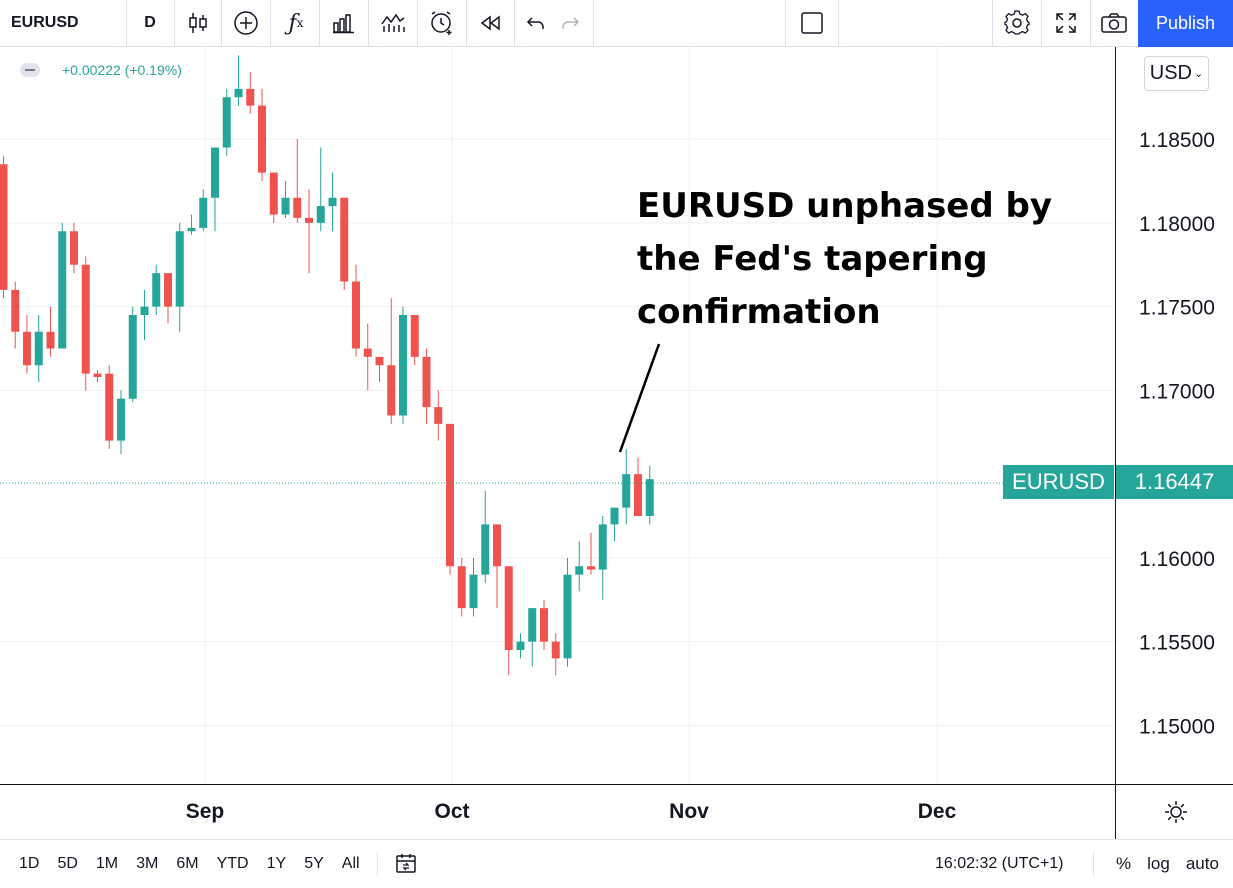 The height and width of the screenshot is (888, 1233). I want to click on auto-scale-button: auto, so click(1202, 863).